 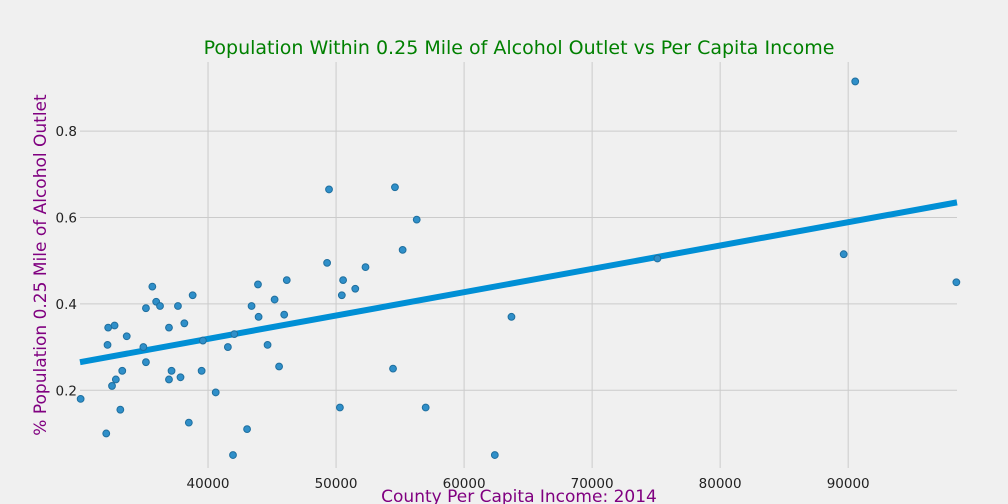 What do you see at coordinates (848, 484) in the screenshot?
I see `x-tick-label: 90000` at bounding box center [848, 484].